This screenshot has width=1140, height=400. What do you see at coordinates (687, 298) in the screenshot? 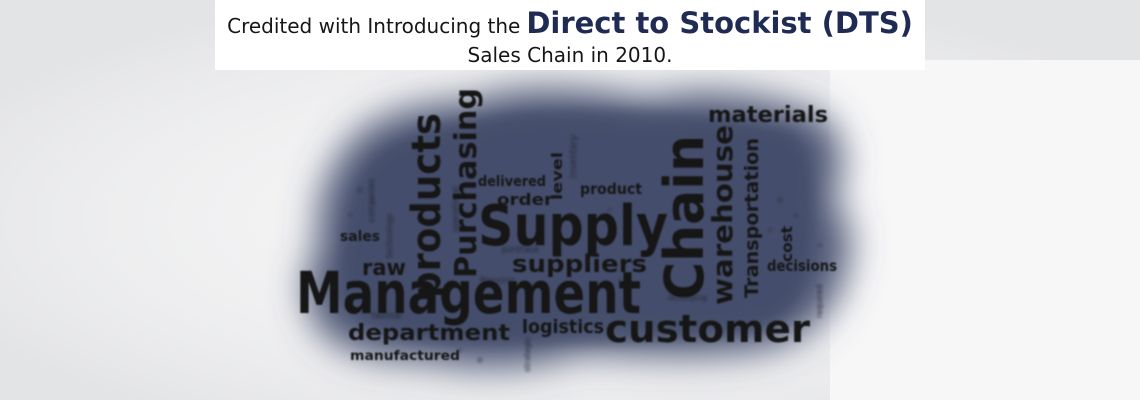
I see `word-developing: developing` at bounding box center [687, 298].